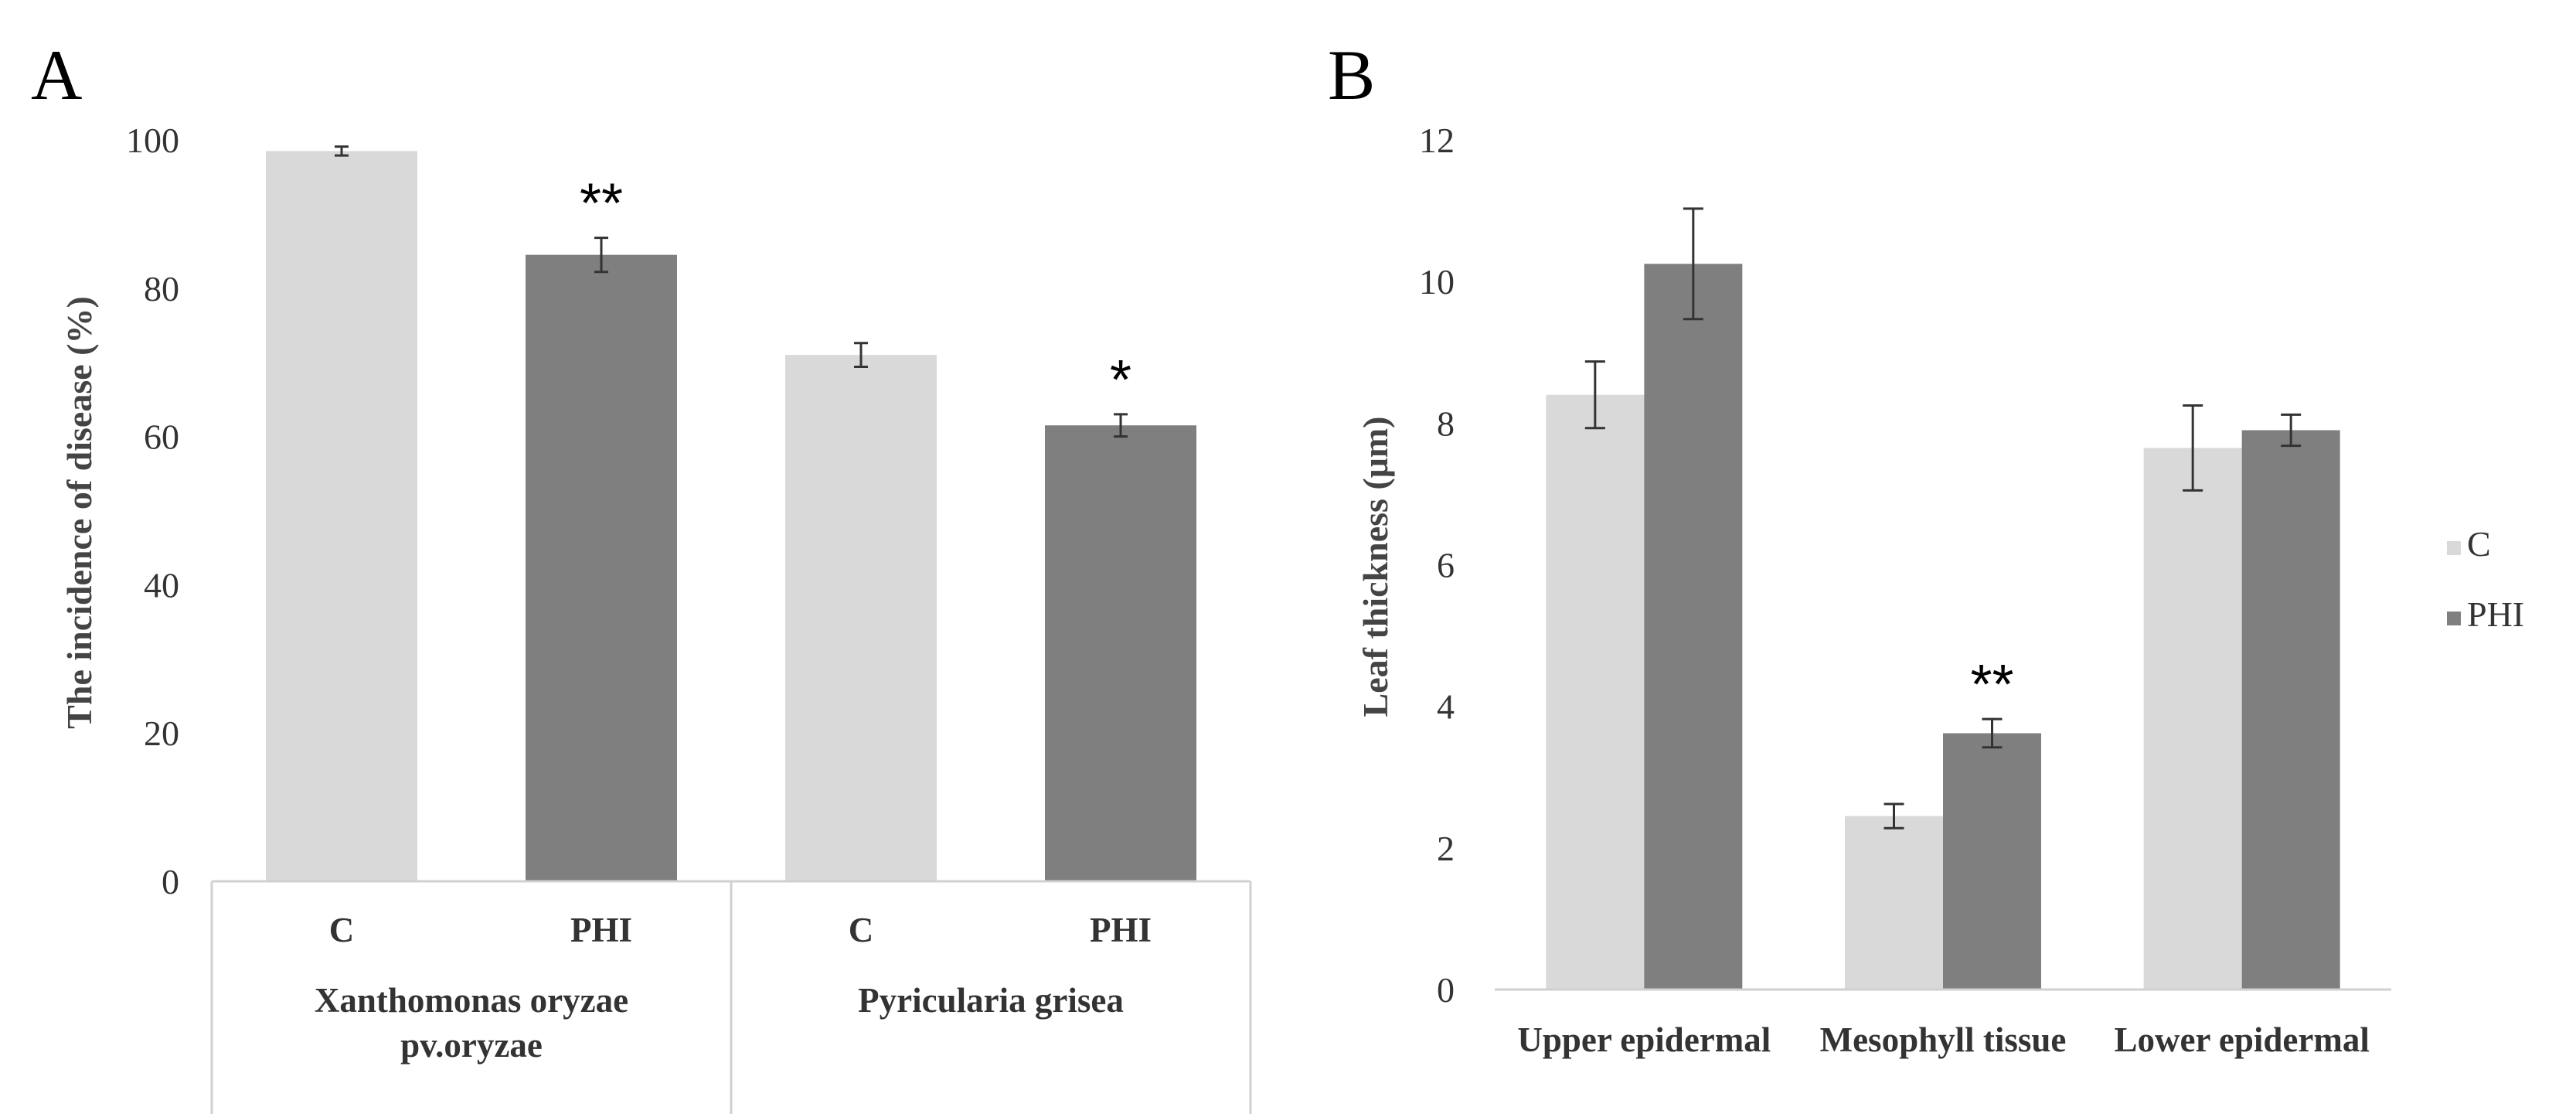  I want to click on chart-b-bar-c1-phi, so click(1992, 861).